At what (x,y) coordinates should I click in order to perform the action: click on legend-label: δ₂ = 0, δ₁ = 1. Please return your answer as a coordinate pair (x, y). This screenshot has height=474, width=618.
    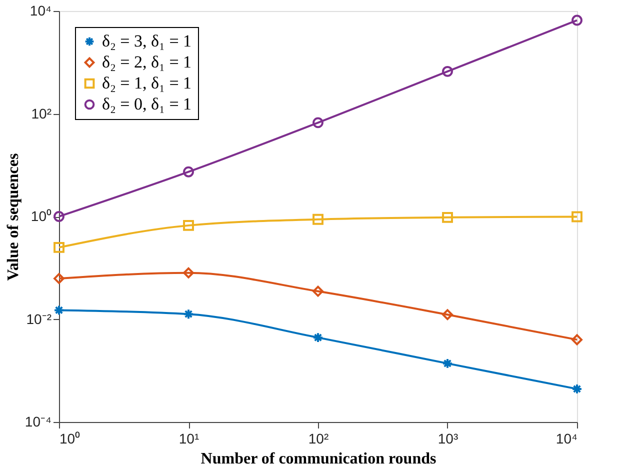
    Looking at the image, I should click on (147, 104).